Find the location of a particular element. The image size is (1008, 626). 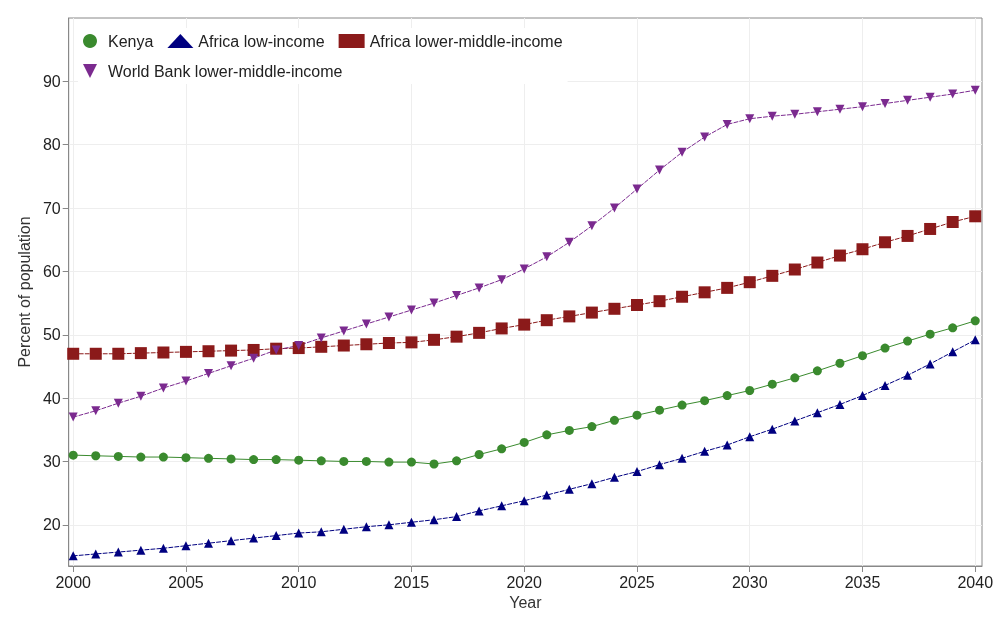

x-tick-label: 2000 is located at coordinates (73, 582).